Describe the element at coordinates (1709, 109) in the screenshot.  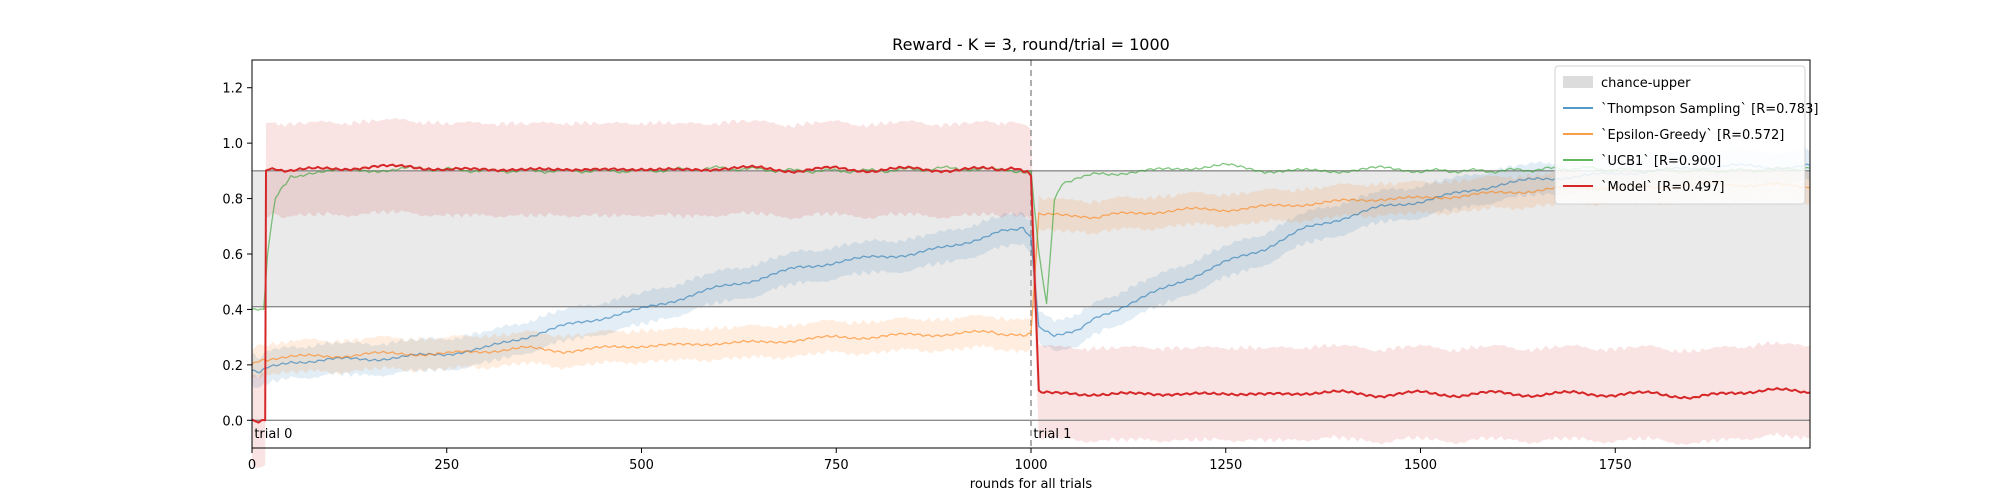
I see `legend-label-1: `Thompson Sampling` [R=0.783]` at that location.